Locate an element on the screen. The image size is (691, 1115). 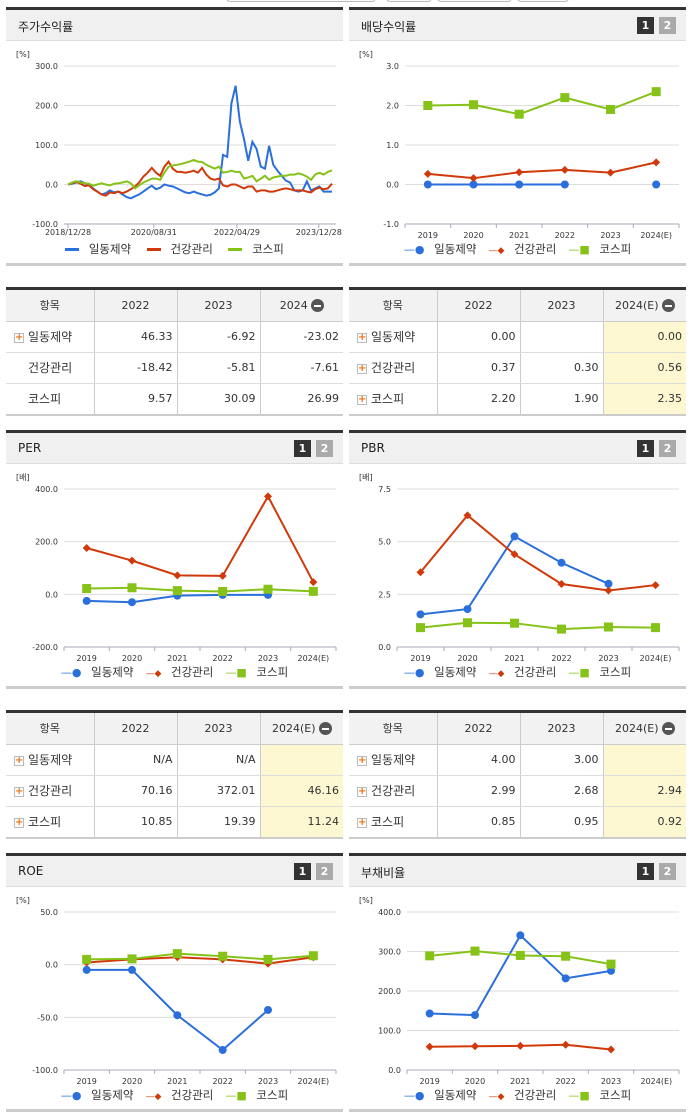
top-toolbar-remnant is located at coordinates (345, 4).